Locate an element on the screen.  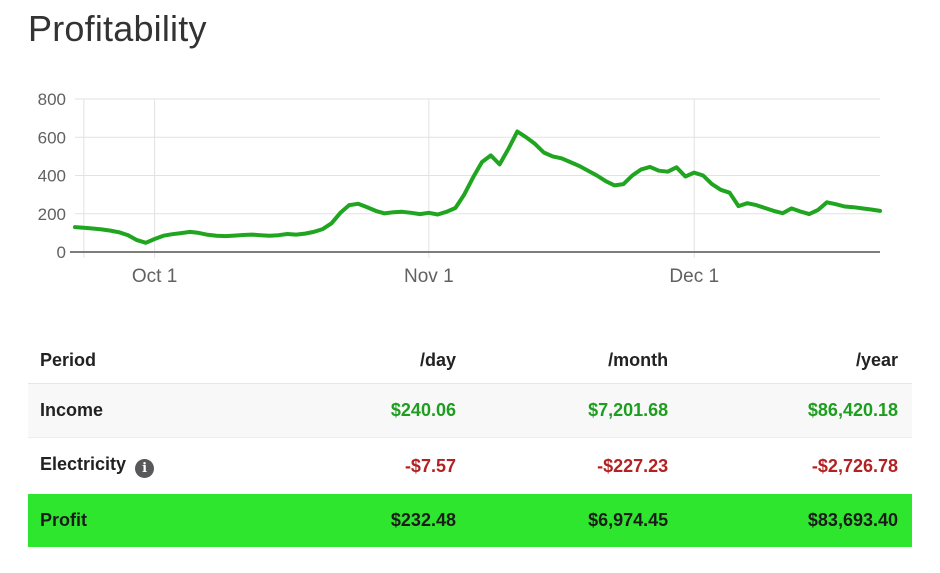
profit-per-year: $83,693.40 is located at coordinates (852, 520).